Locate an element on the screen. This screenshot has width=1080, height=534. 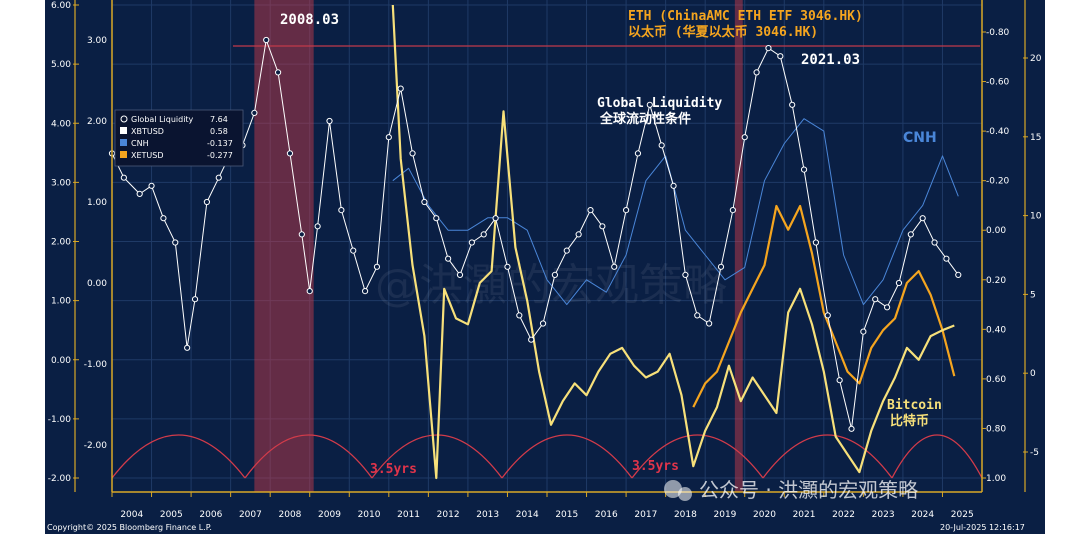
legend-label-xet: XETUSD is located at coordinates (147, 155).